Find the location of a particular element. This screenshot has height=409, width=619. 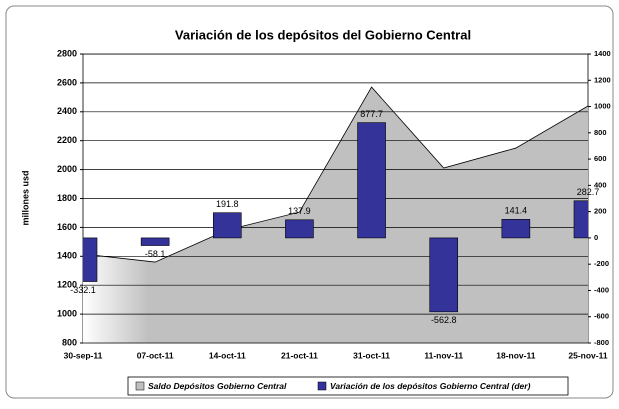

x-tick-label: 11-nov-11 is located at coordinates (443, 355).